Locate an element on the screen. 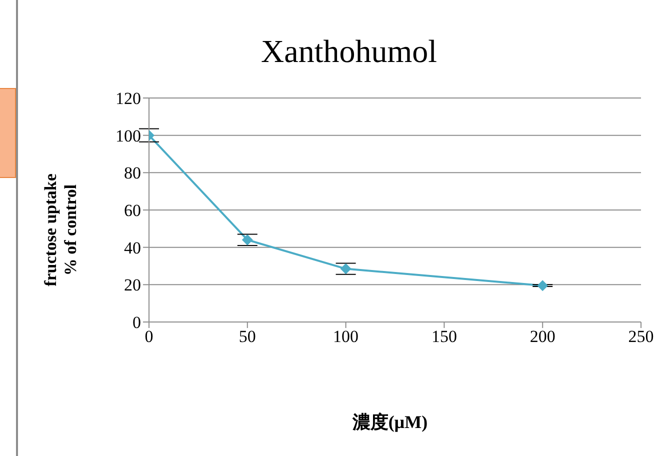 Image resolution: width=670 pixels, height=456 pixels. y-tick-label: 120 is located at coordinates (128, 98).